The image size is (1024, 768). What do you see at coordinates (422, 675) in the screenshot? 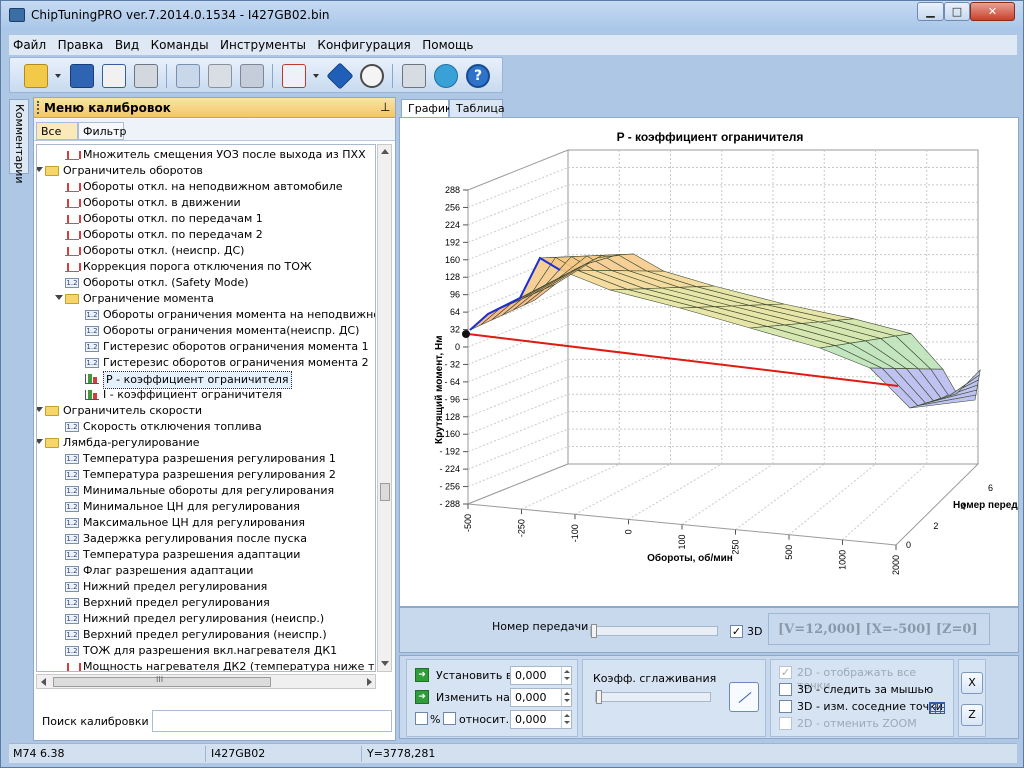
I see `set-value-button: ➜` at bounding box center [422, 675].